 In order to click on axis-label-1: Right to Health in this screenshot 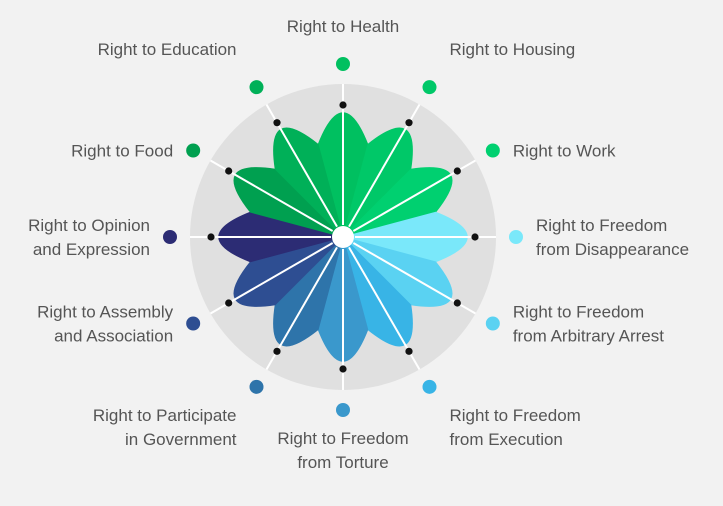, I will do `click(343, 26)`.